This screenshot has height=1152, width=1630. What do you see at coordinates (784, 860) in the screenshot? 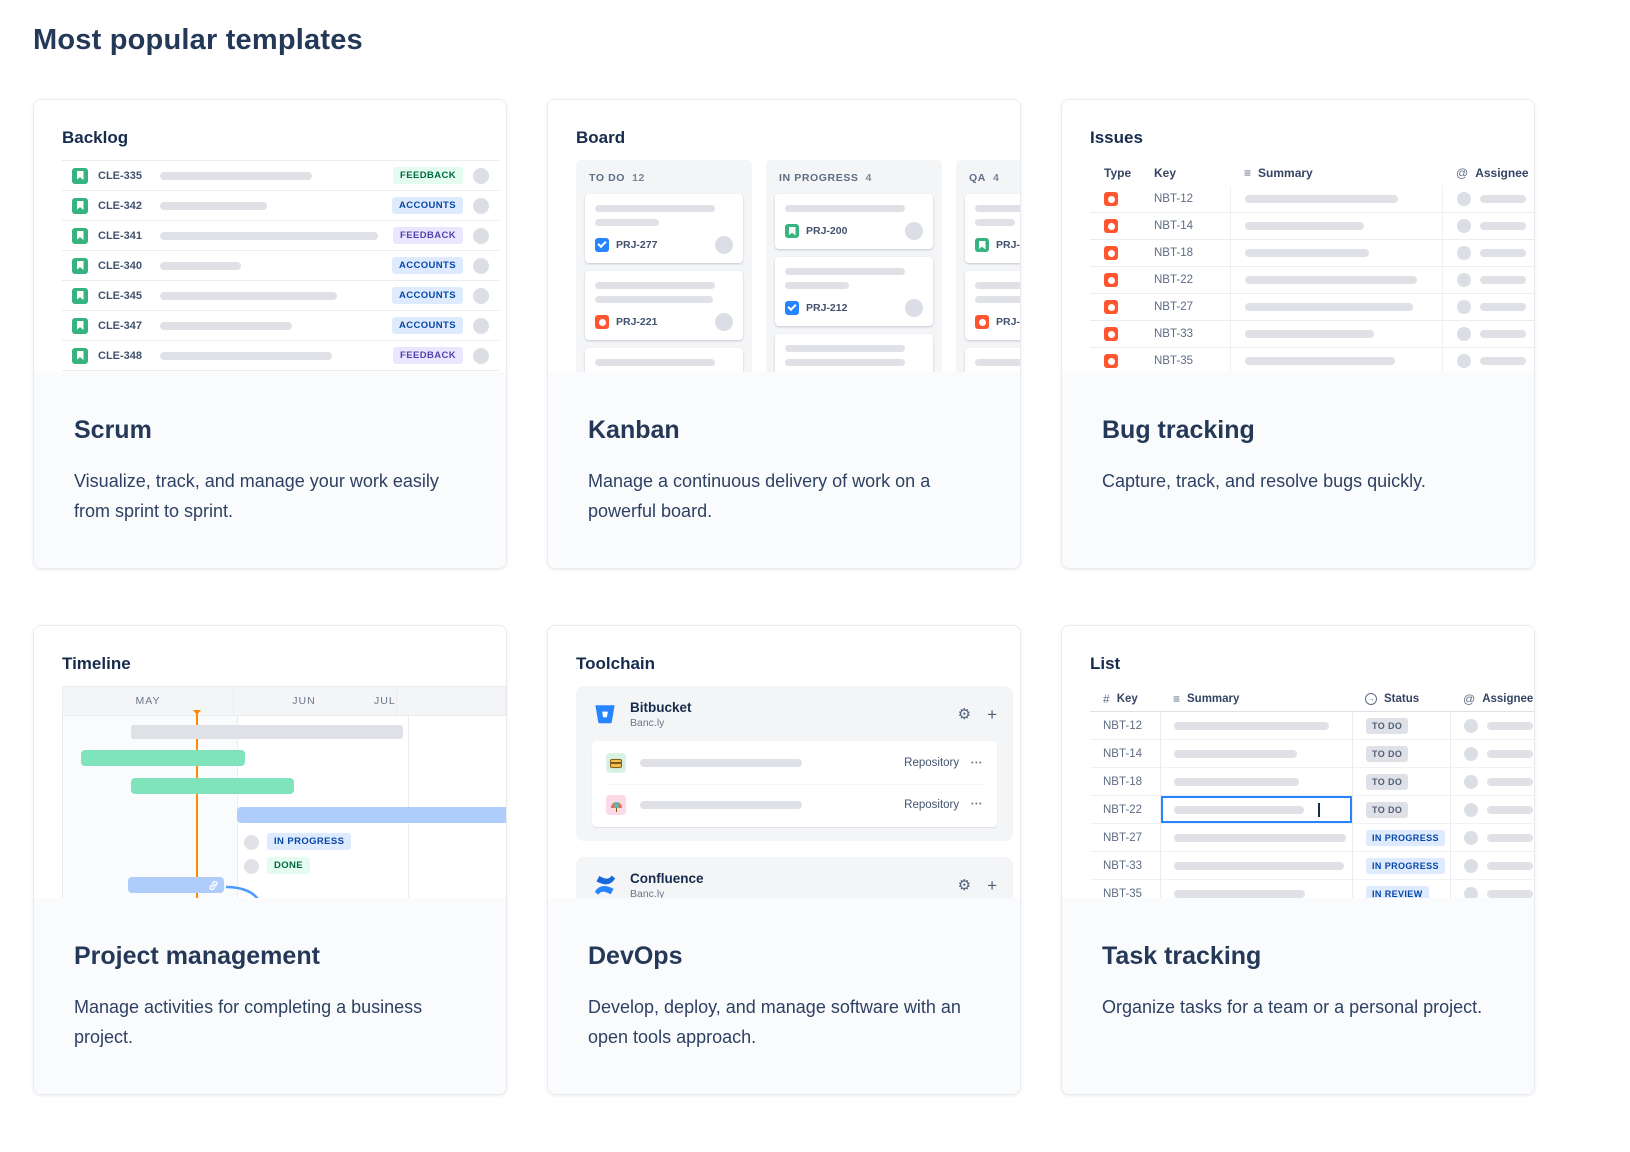
I see `template-card-devops: Toolchain Bitbucket Banc.ly` at bounding box center [784, 860].